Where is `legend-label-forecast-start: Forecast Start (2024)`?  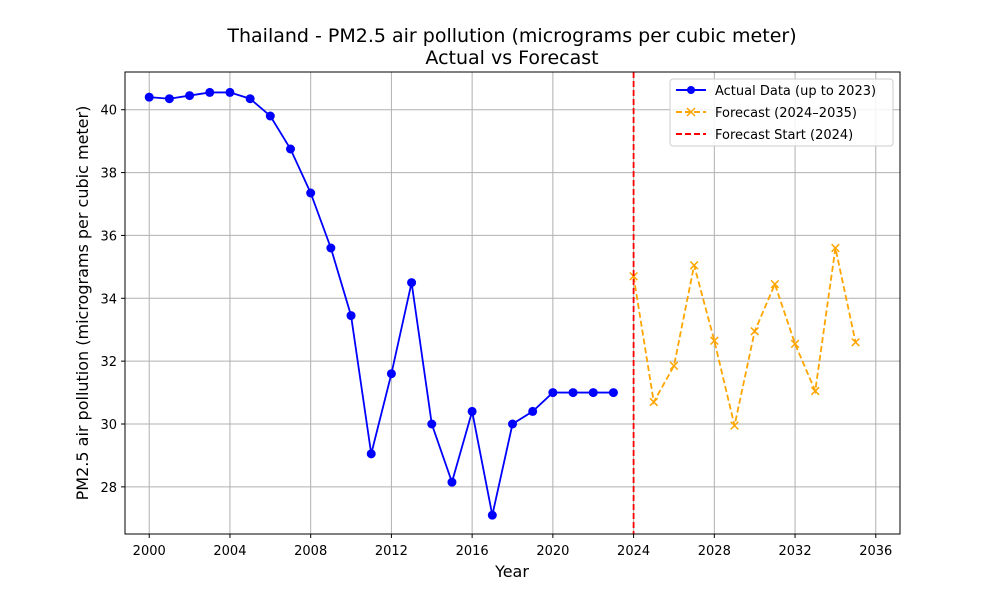
legend-label-forecast-start: Forecast Start (2024) is located at coordinates (784, 135).